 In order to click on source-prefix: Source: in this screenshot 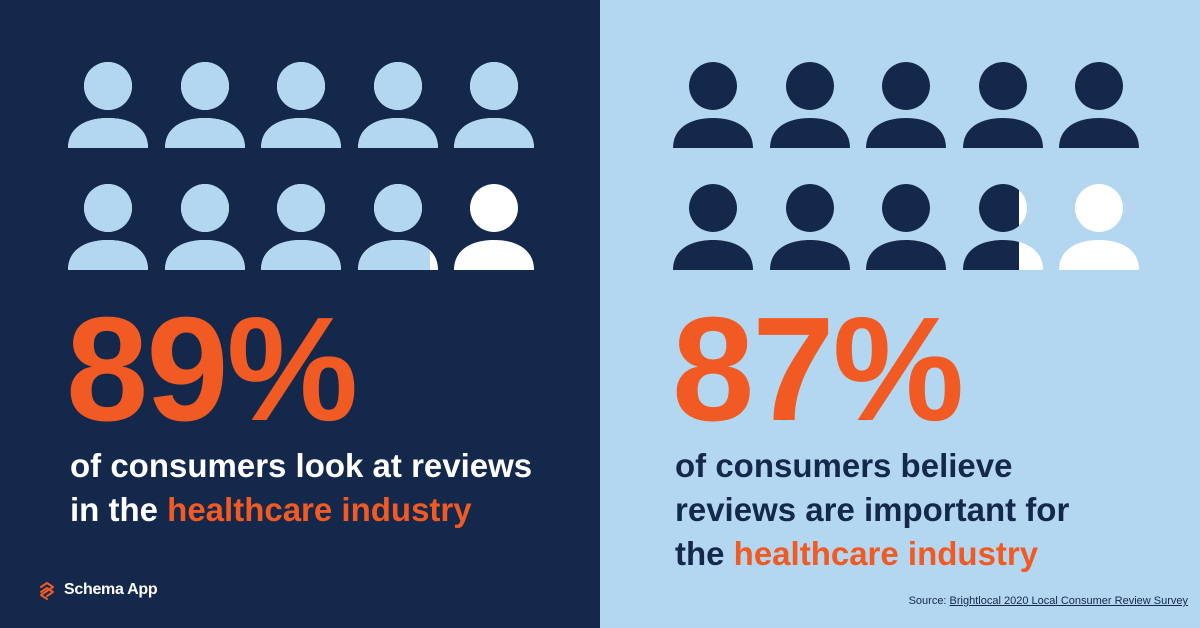, I will do `click(929, 601)`.